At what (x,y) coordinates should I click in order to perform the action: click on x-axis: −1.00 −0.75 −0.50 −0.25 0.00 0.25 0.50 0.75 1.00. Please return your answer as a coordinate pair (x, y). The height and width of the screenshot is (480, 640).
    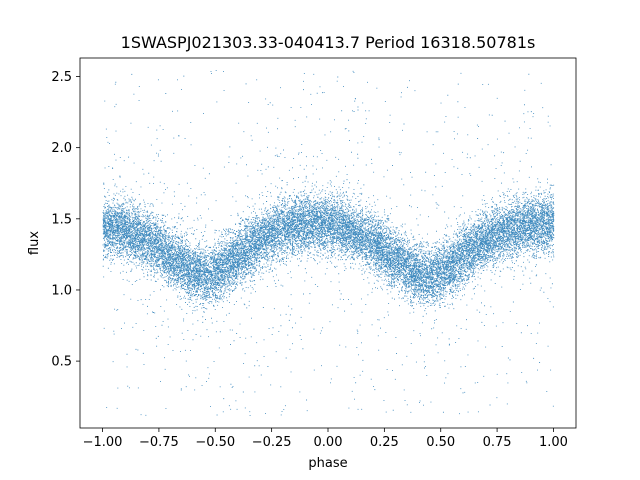
    Looking at the image, I should click on (325, 439).